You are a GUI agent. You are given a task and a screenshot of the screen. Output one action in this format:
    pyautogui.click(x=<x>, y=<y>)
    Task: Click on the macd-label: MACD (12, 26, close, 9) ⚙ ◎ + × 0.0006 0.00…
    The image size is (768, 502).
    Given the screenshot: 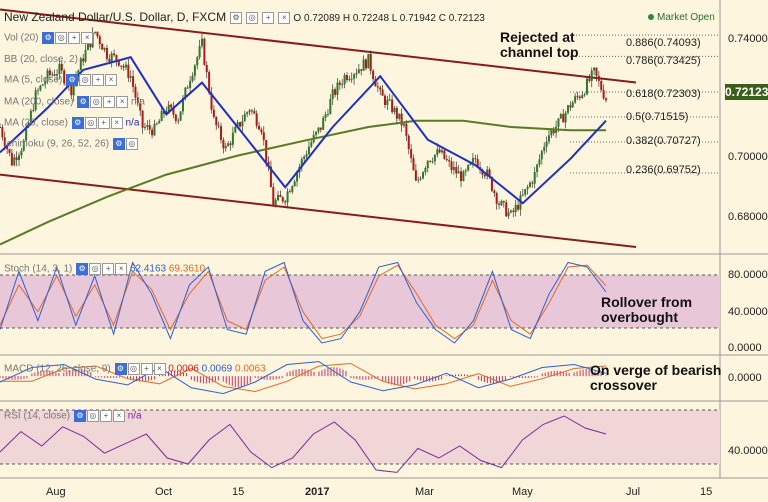 What is the action you would take?
    pyautogui.click(x=135, y=369)
    